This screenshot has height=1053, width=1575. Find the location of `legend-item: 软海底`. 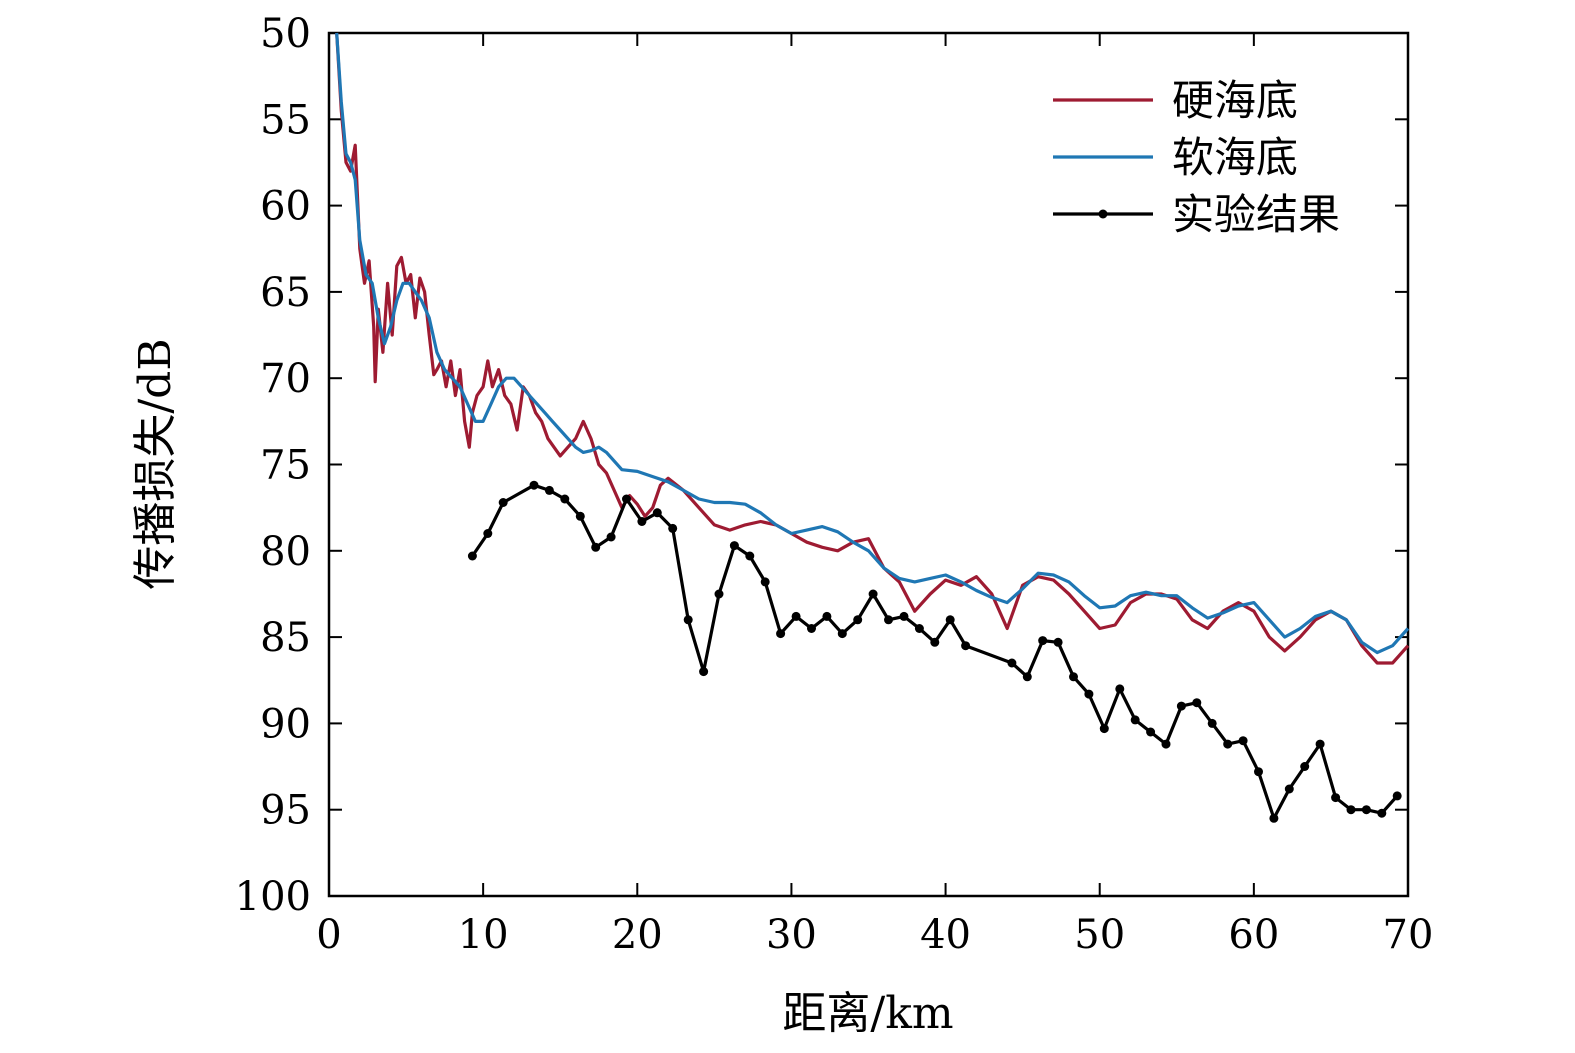

legend-item: 软海底 is located at coordinates (1175, 157).